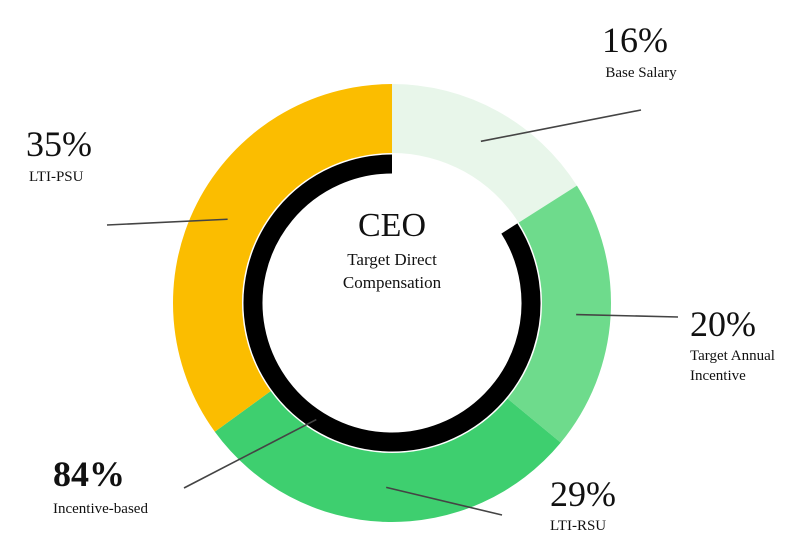  What do you see at coordinates (387, 456) in the screenshot?
I see `slice-lti-rsu` at bounding box center [387, 456].